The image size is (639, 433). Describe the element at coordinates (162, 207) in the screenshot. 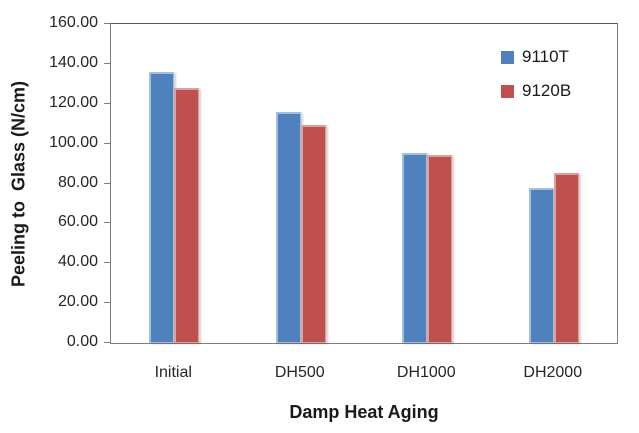

I see `bar-9110T-Initial` at that location.